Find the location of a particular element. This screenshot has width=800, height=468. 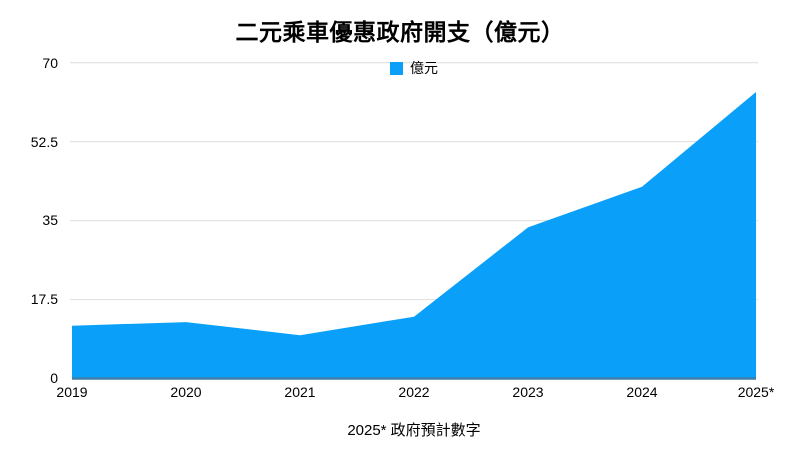

x-axis-label: 2021 is located at coordinates (300, 392).